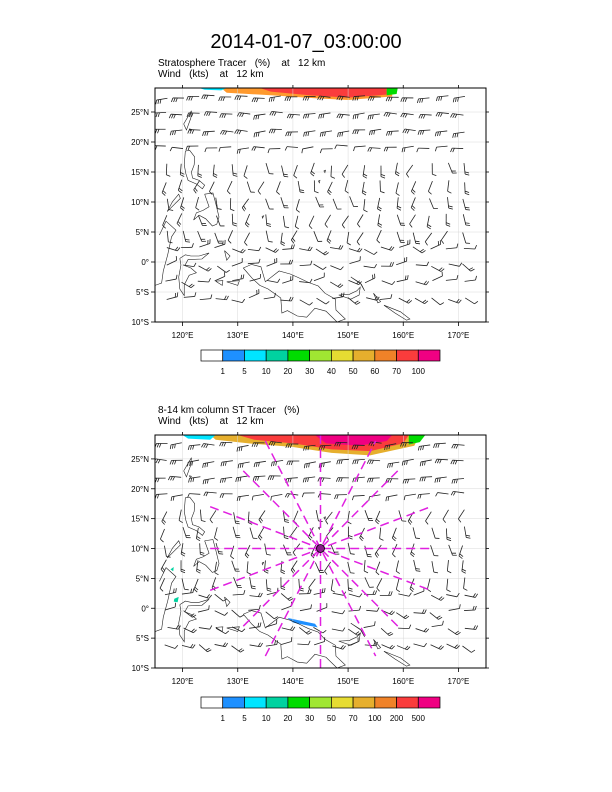 This screenshot has height=792, width=612. I want to click on panel2-storm-center-marker, so click(320, 548).